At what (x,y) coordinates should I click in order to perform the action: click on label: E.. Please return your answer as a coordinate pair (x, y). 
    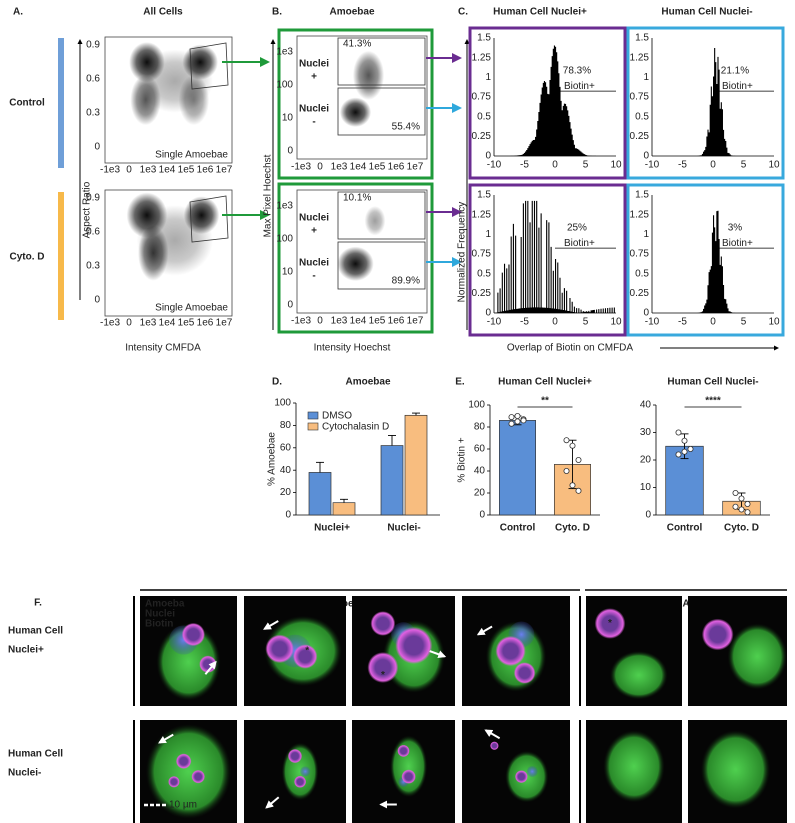
    Looking at the image, I should click on (460, 382).